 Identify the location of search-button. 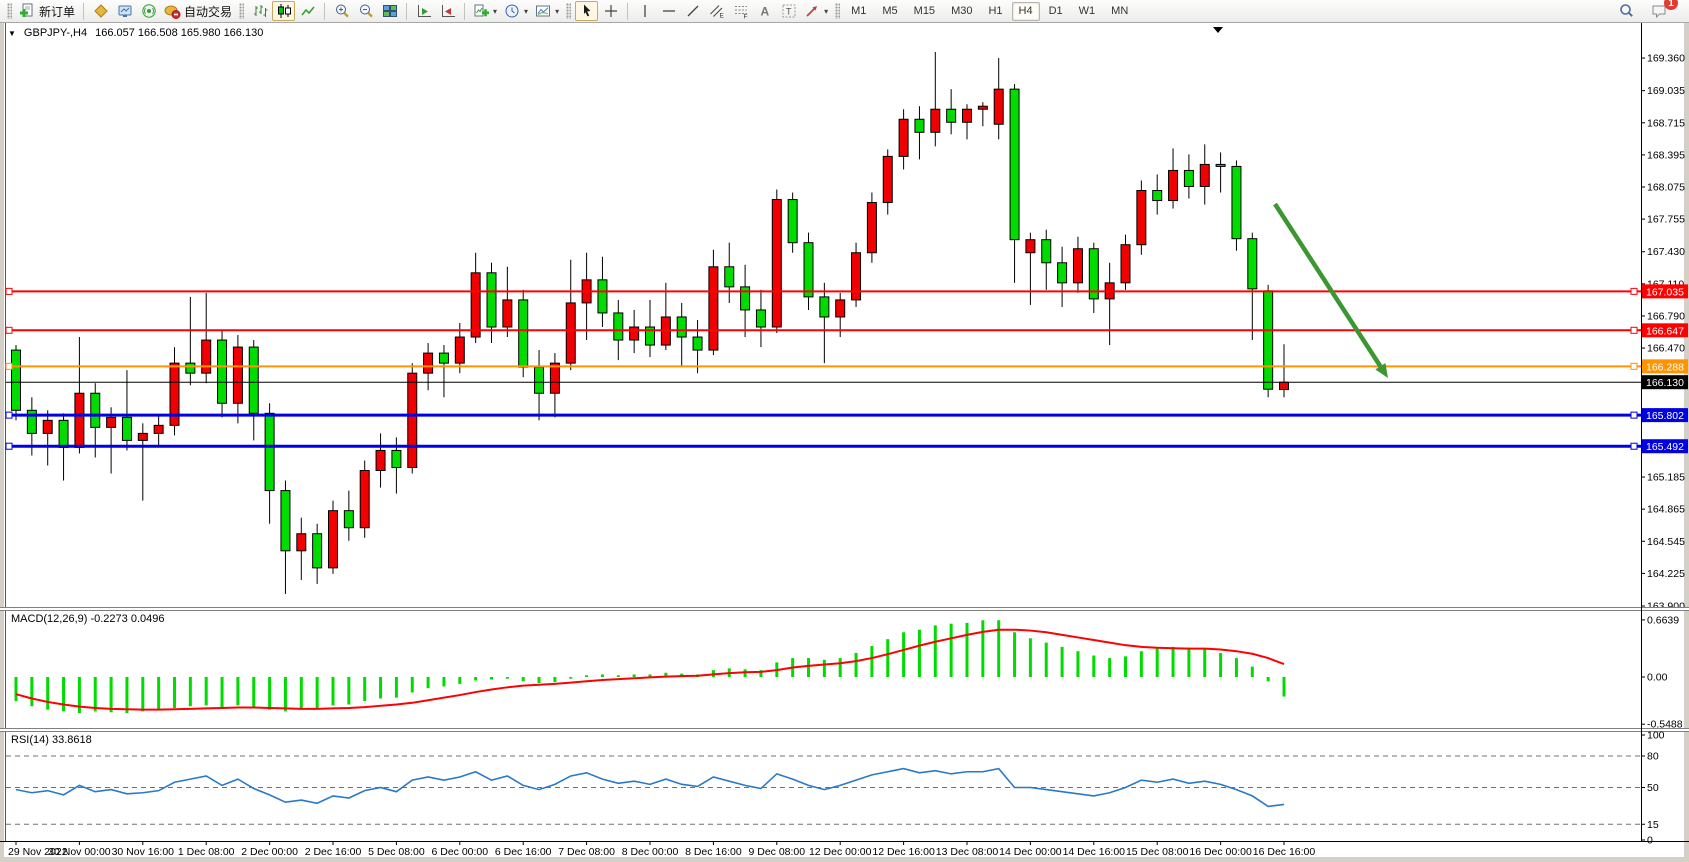
(1626, 11).